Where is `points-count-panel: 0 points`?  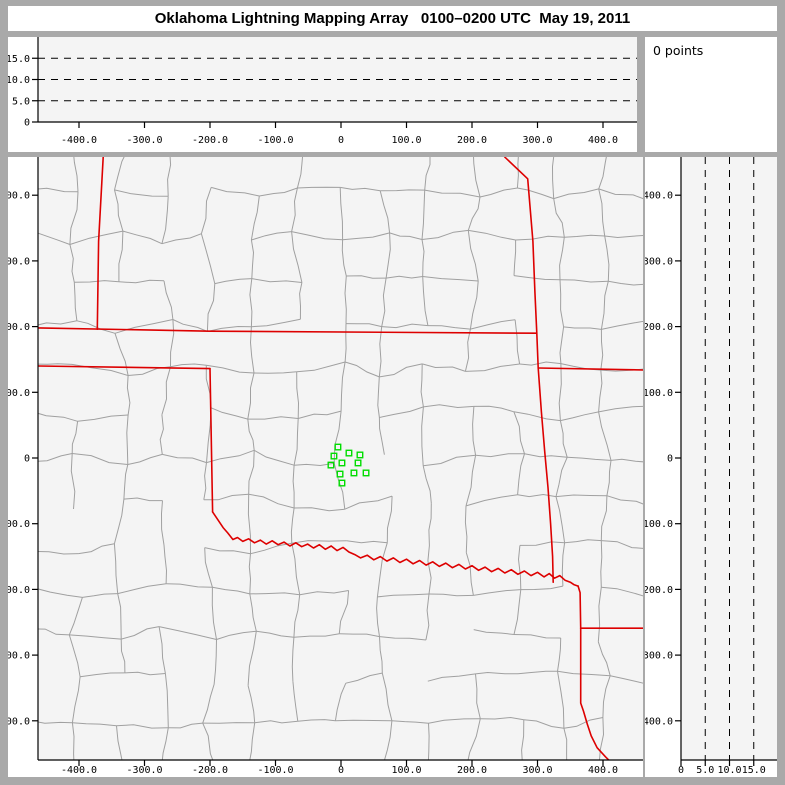
points-count-panel: 0 points is located at coordinates (711, 94).